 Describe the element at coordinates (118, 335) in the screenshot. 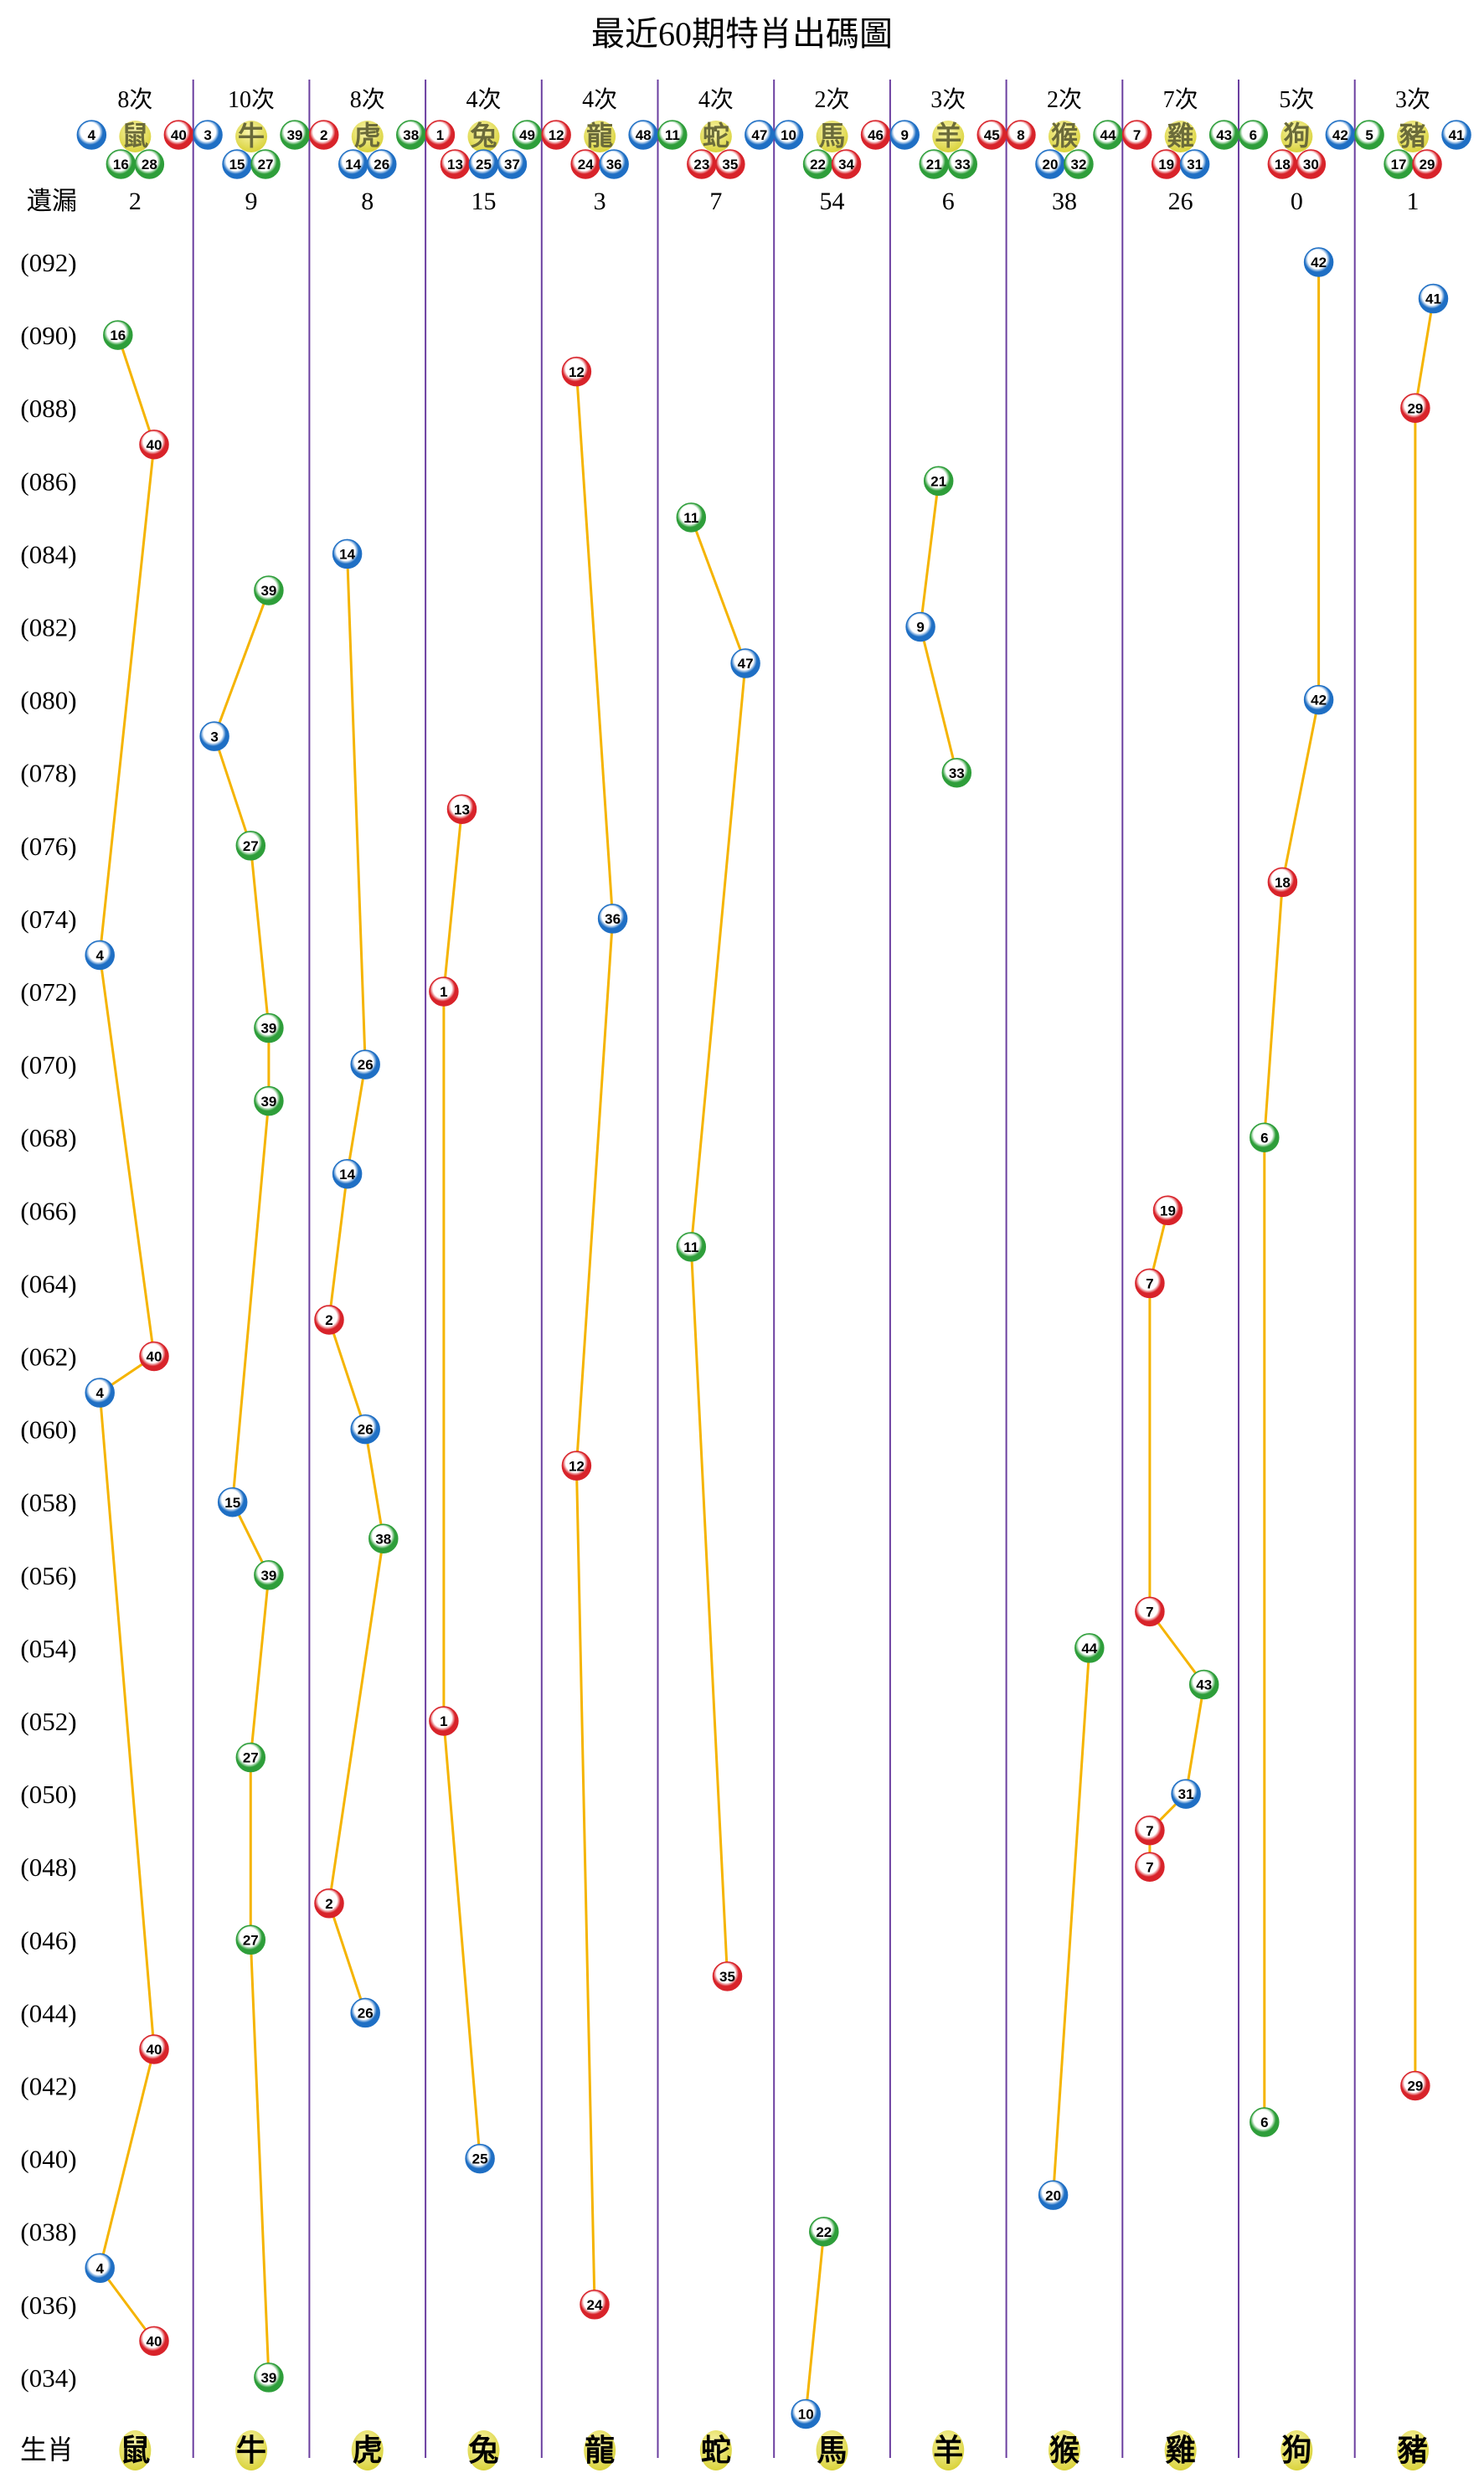

I see `draw-ball-090: 16` at that location.